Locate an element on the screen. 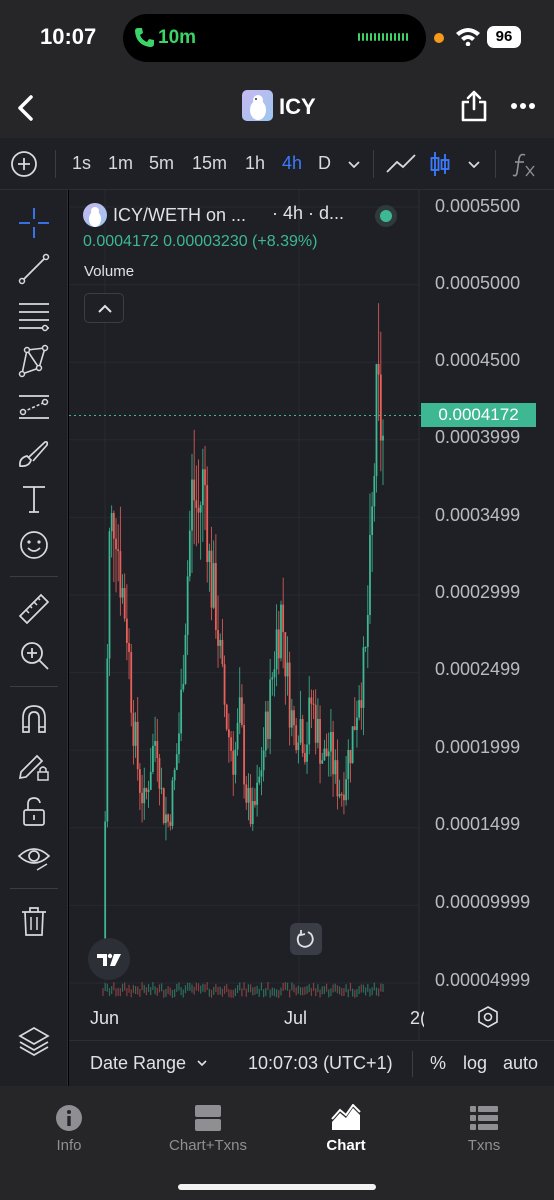 The height and width of the screenshot is (1200, 554). fib-retracement-tool-icon is located at coordinates (34, 315).